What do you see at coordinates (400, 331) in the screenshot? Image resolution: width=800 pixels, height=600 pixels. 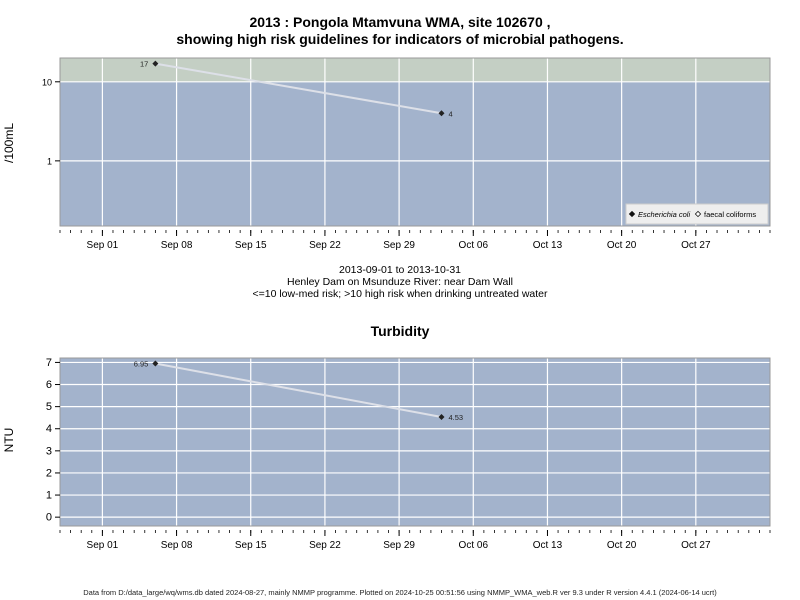 I see `chart2-title: Turbidity` at bounding box center [400, 331].